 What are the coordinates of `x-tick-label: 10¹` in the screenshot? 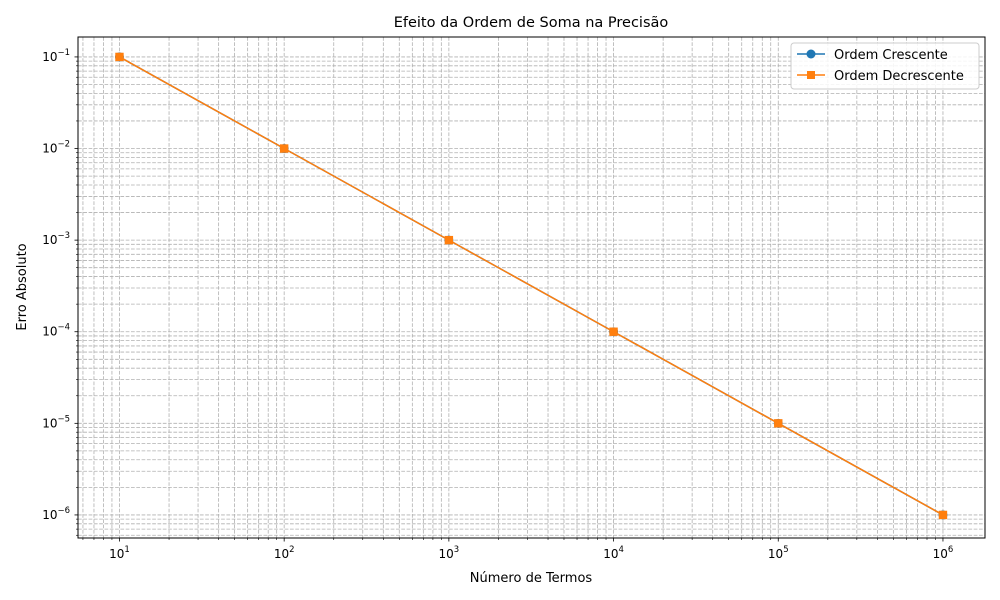 It's located at (119, 553).